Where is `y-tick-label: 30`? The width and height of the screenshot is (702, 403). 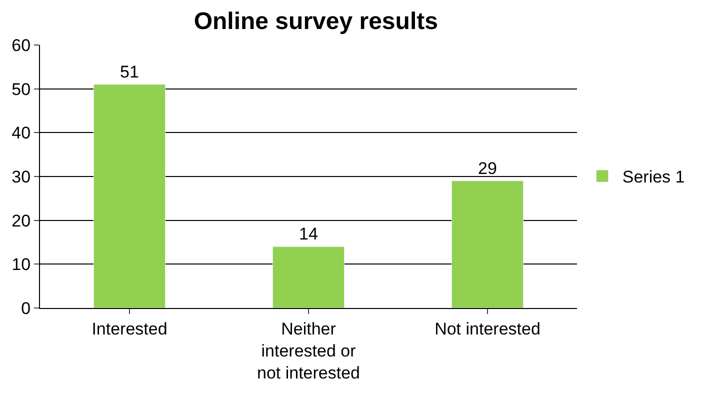 y-tick-label: 30 is located at coordinates (21, 176).